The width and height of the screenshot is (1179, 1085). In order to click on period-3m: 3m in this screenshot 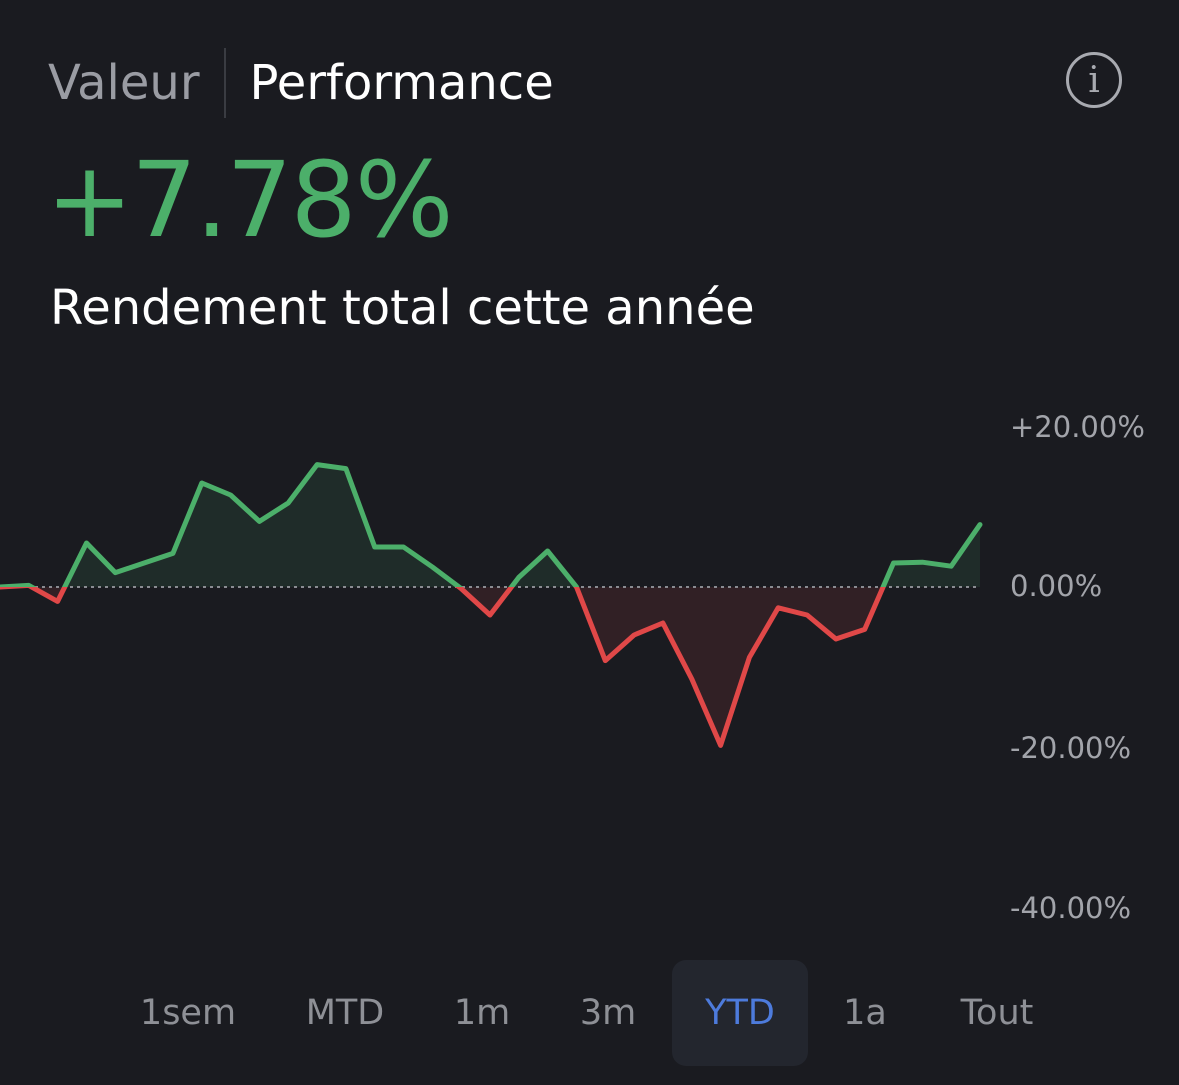, I will do `click(608, 1013)`.